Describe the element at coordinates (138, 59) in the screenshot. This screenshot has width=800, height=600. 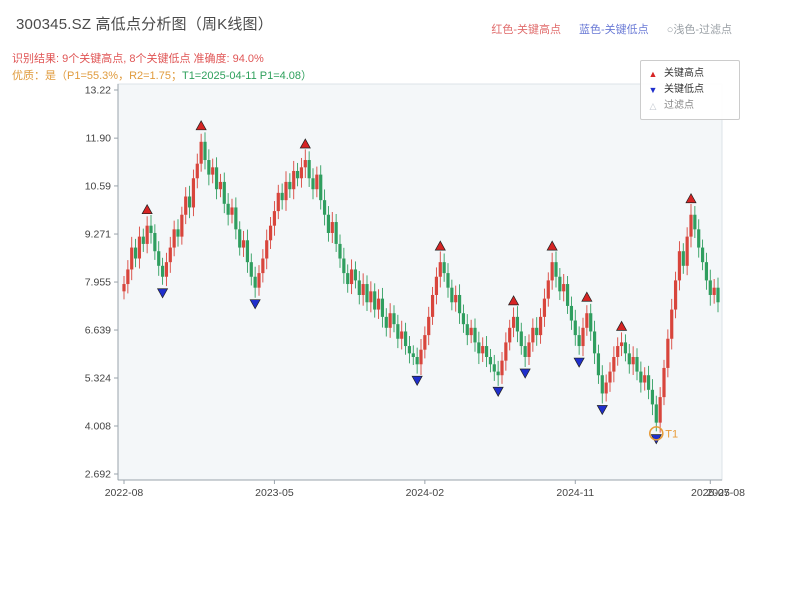
I see `recognition-result-line: 识别结果: 9个关键高点, 8个关键低点 准确度: 94.0%` at that location.